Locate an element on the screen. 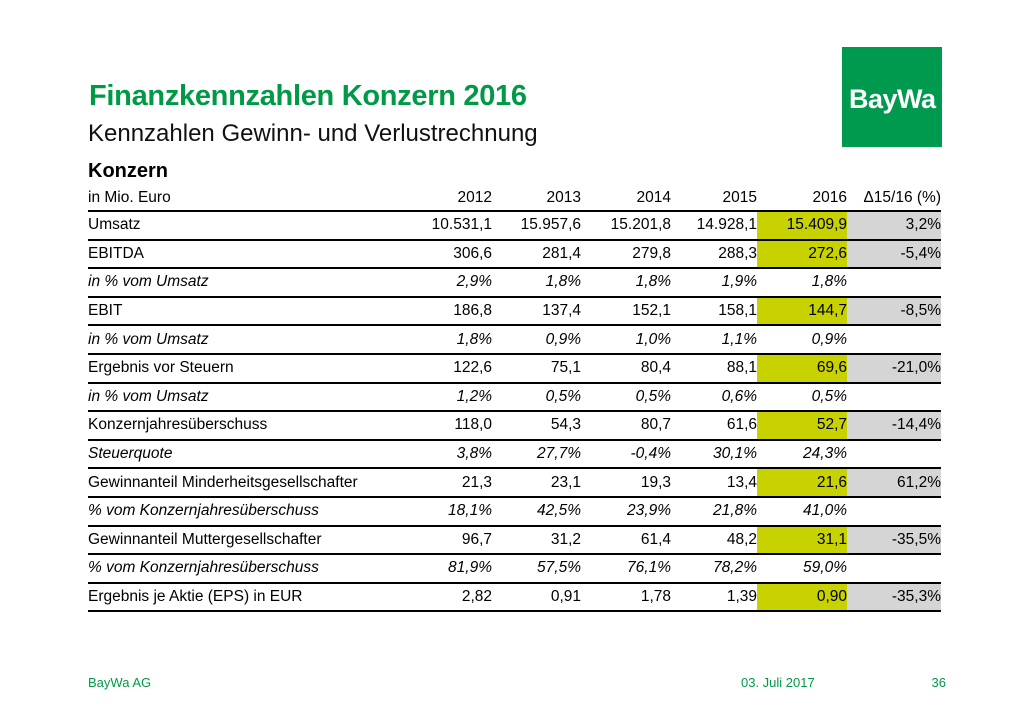 This screenshot has height=724, width=1024. footer-company: BayWa AG is located at coordinates (120, 682).